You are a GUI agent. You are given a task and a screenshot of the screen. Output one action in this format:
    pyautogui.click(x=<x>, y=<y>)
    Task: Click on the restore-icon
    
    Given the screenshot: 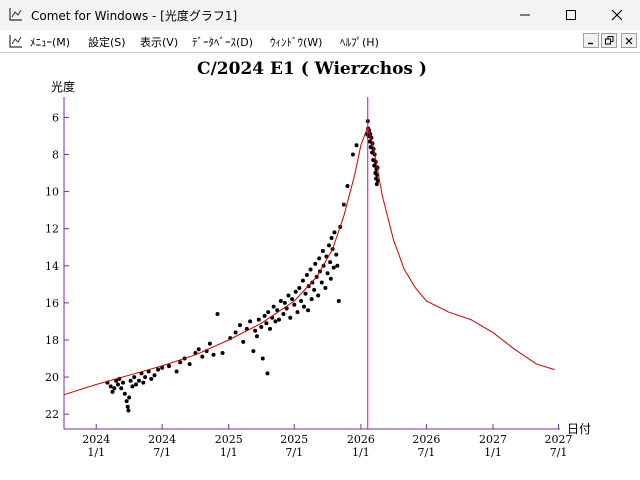 What is the action you would take?
    pyautogui.click(x=608, y=40)
    